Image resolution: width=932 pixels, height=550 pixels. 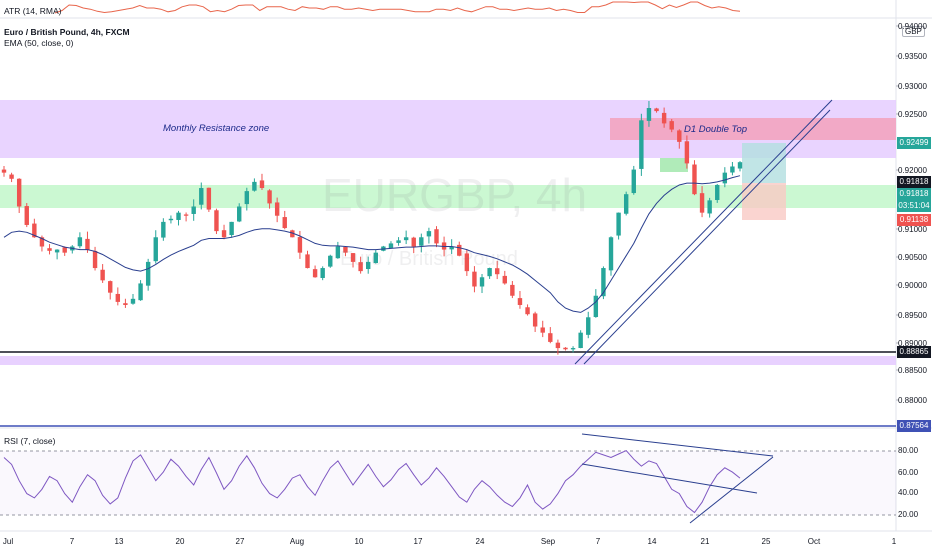 What do you see at coordinates (897, 213) in the screenshot?
I see `price-axis` at bounding box center [897, 213].